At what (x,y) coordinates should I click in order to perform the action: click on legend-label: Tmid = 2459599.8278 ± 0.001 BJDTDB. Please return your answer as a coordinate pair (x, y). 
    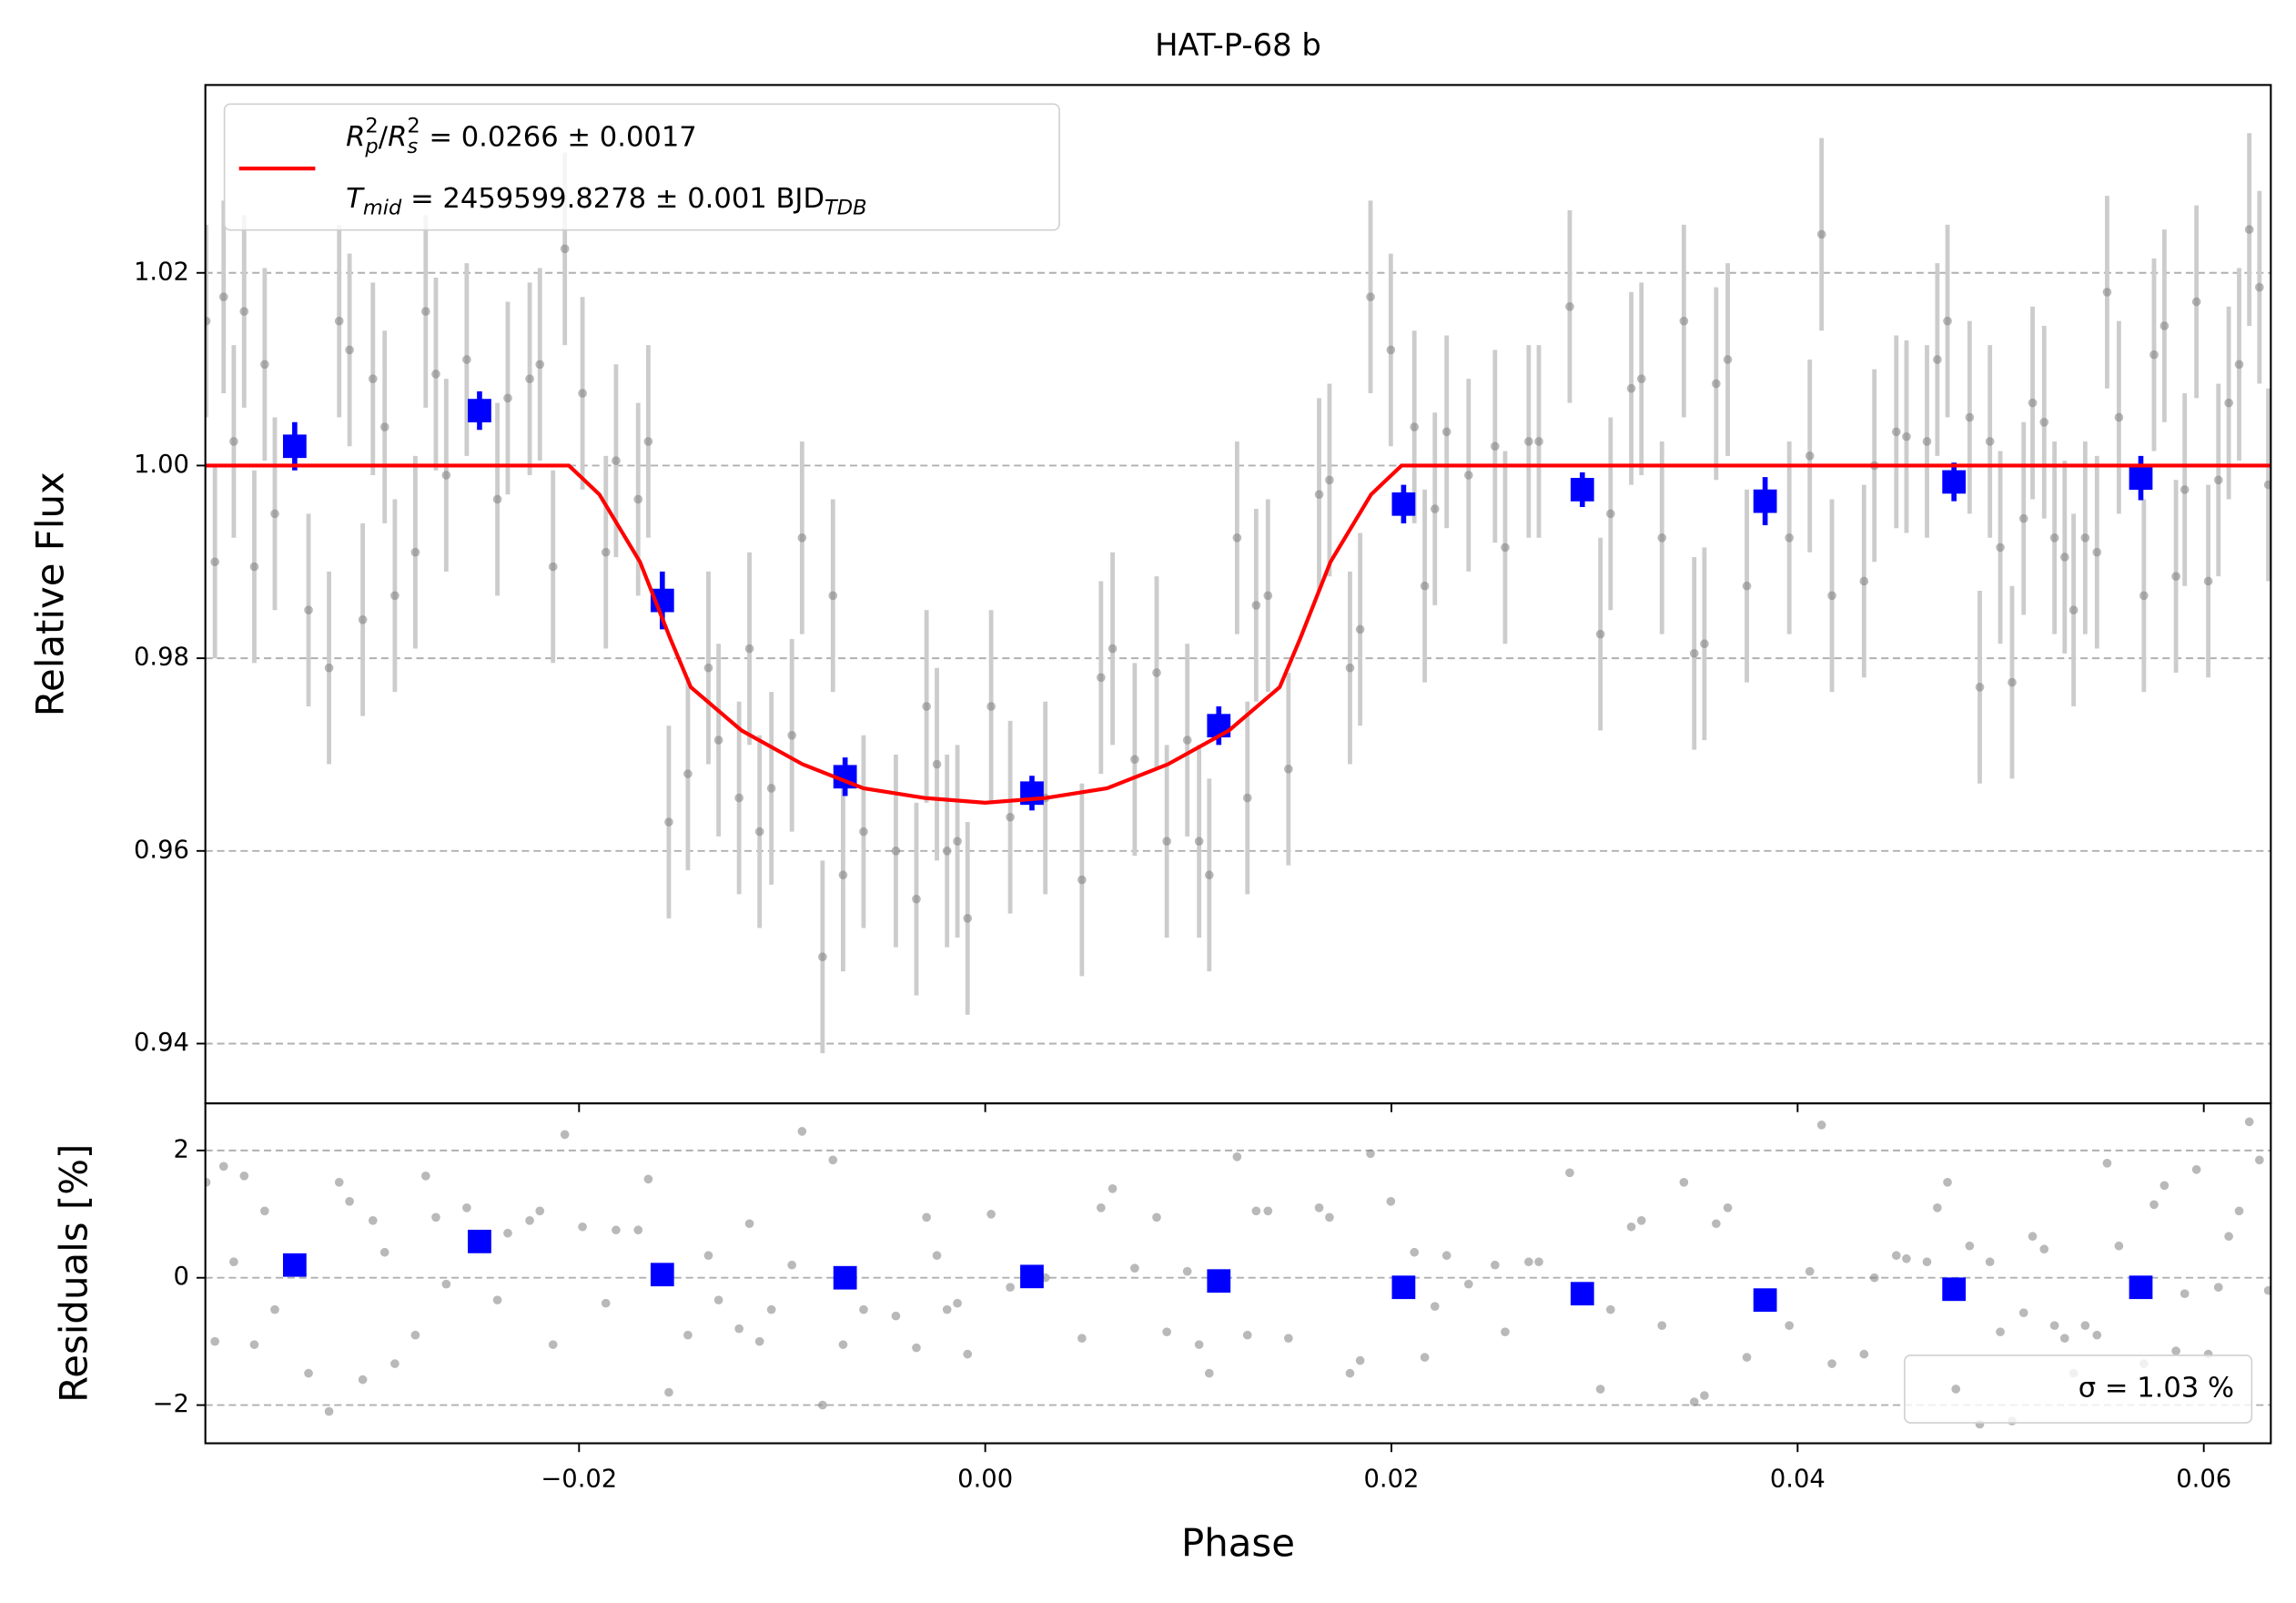
    Looking at the image, I should click on (606, 200).